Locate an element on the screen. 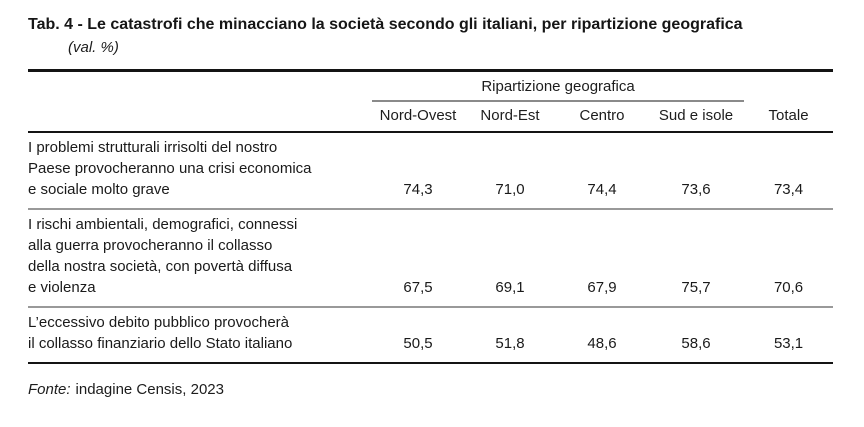 The width and height of the screenshot is (864, 427). column-header-centro: Centro is located at coordinates (602, 117).